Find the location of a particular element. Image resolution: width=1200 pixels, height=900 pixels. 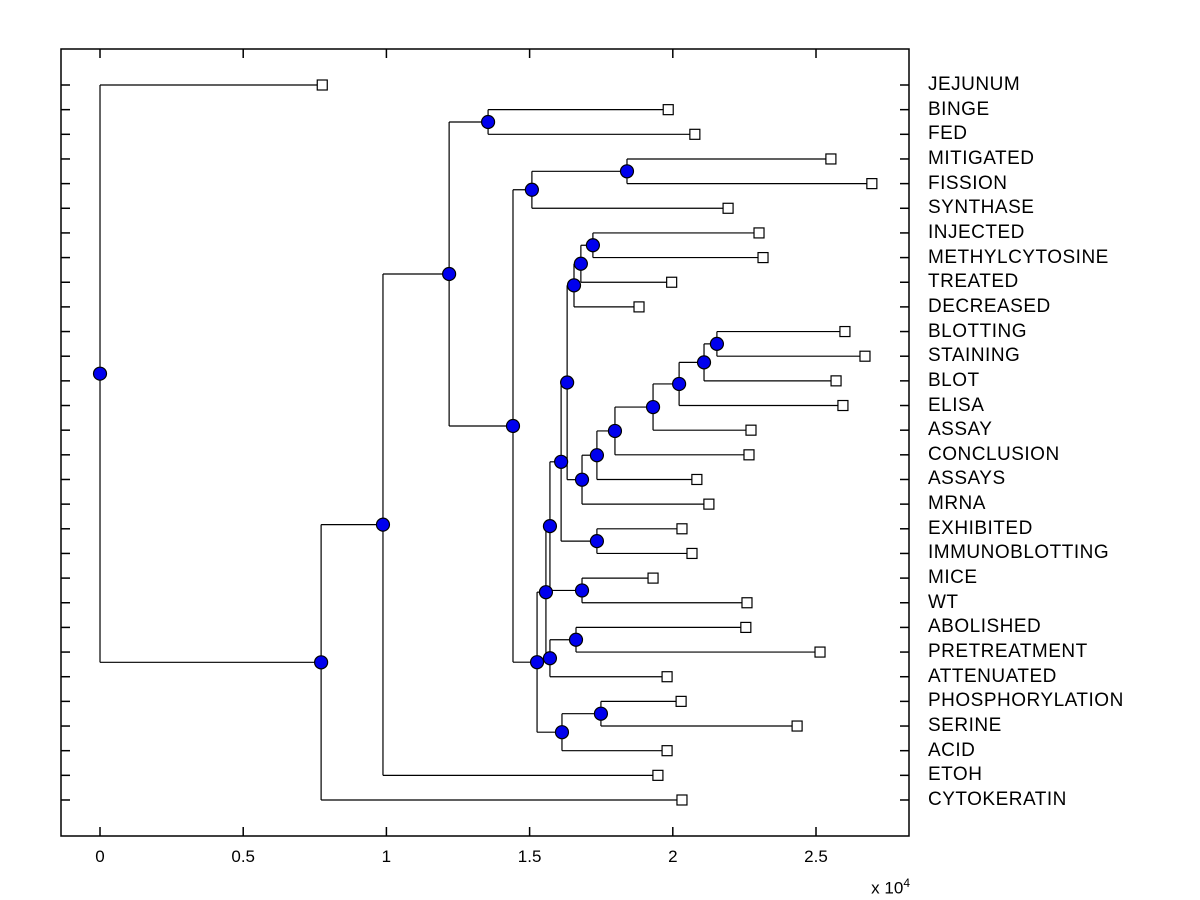

leaf-label-immunoblotting: IMMUNOBLOTTING is located at coordinates (1019, 553).